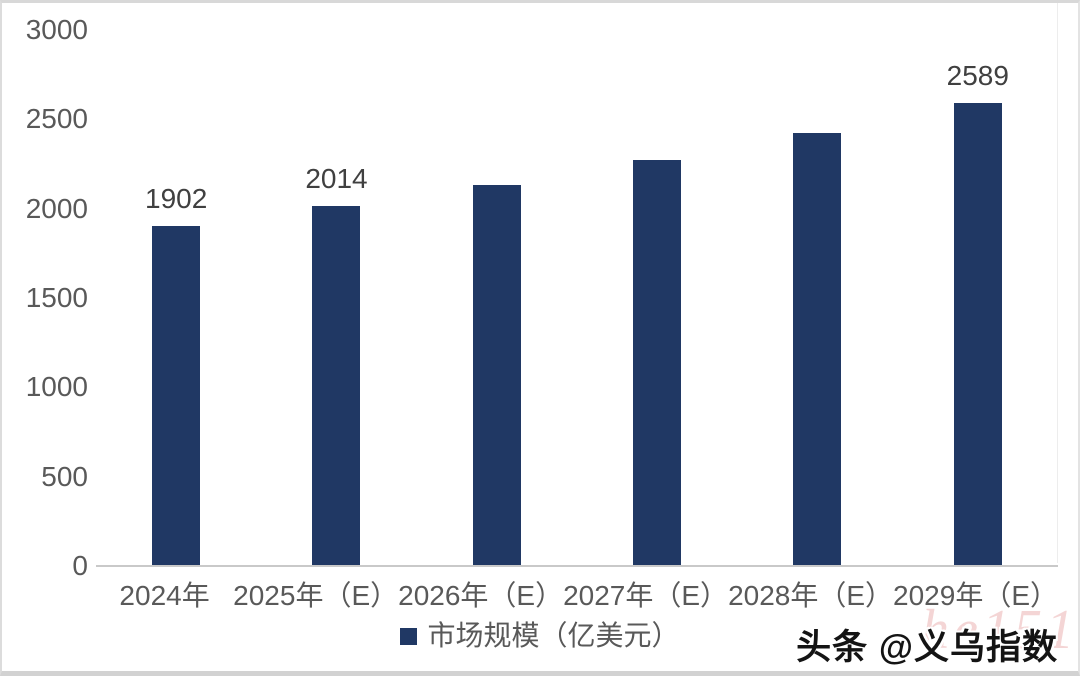  I want to click on y-axis-tick: 0, so click(80, 565).